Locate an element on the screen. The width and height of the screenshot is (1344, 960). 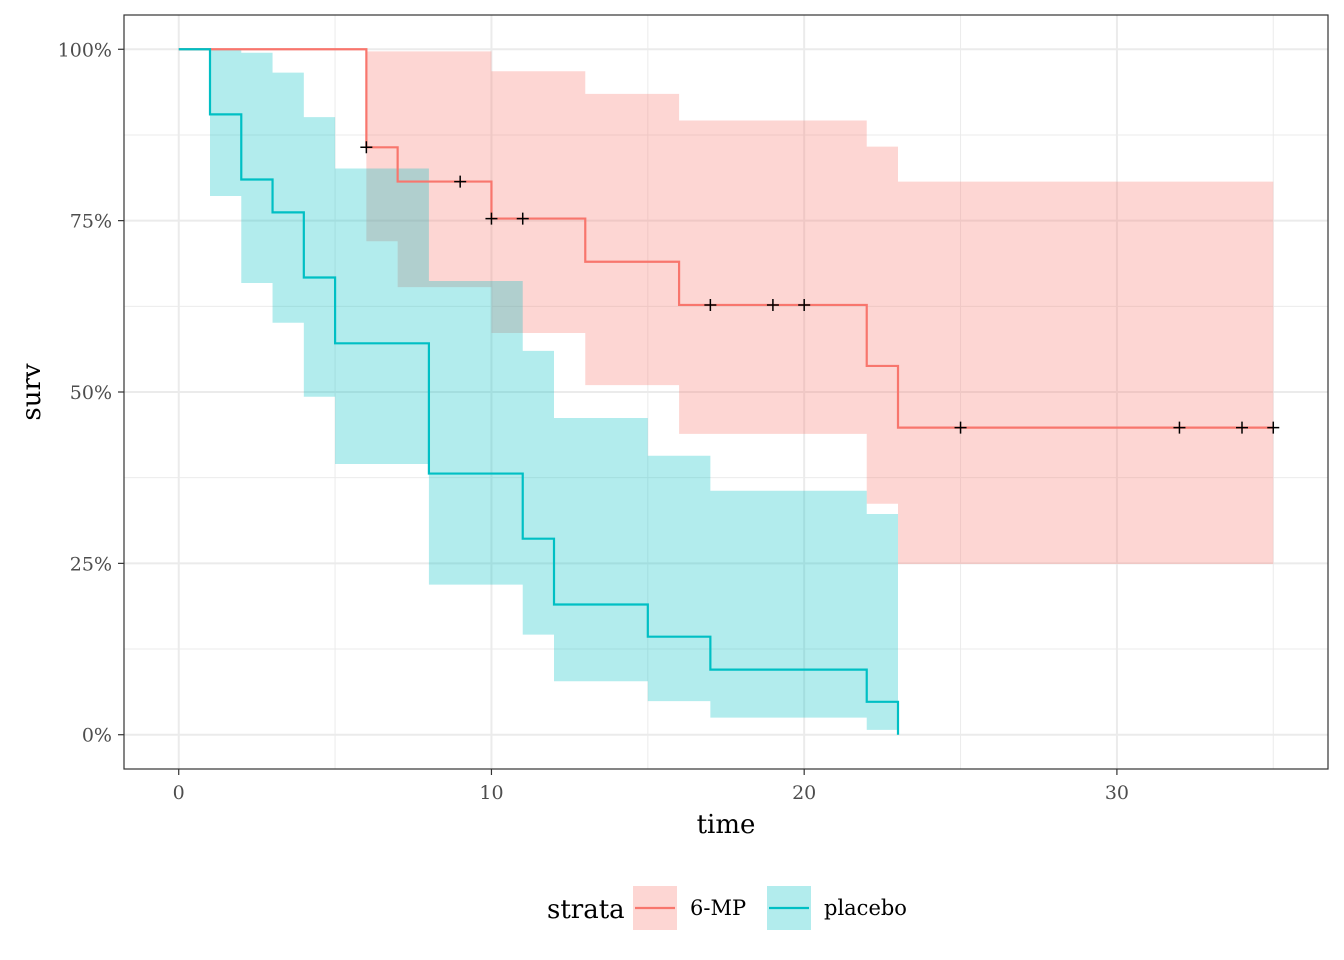
y-tick-label: 100% is located at coordinates (85, 50).